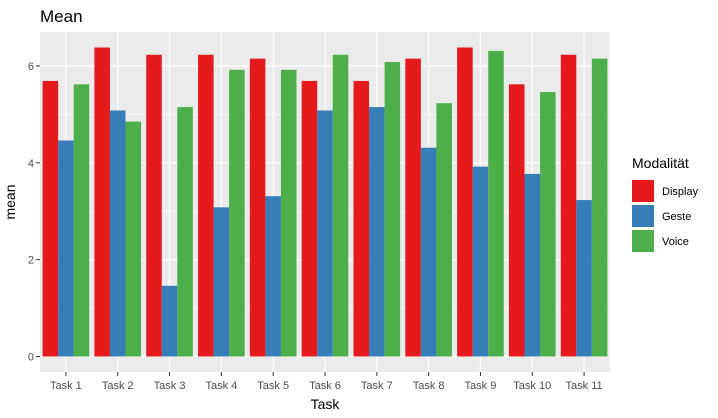  I want to click on legend-swatch-voice, so click(643, 241).